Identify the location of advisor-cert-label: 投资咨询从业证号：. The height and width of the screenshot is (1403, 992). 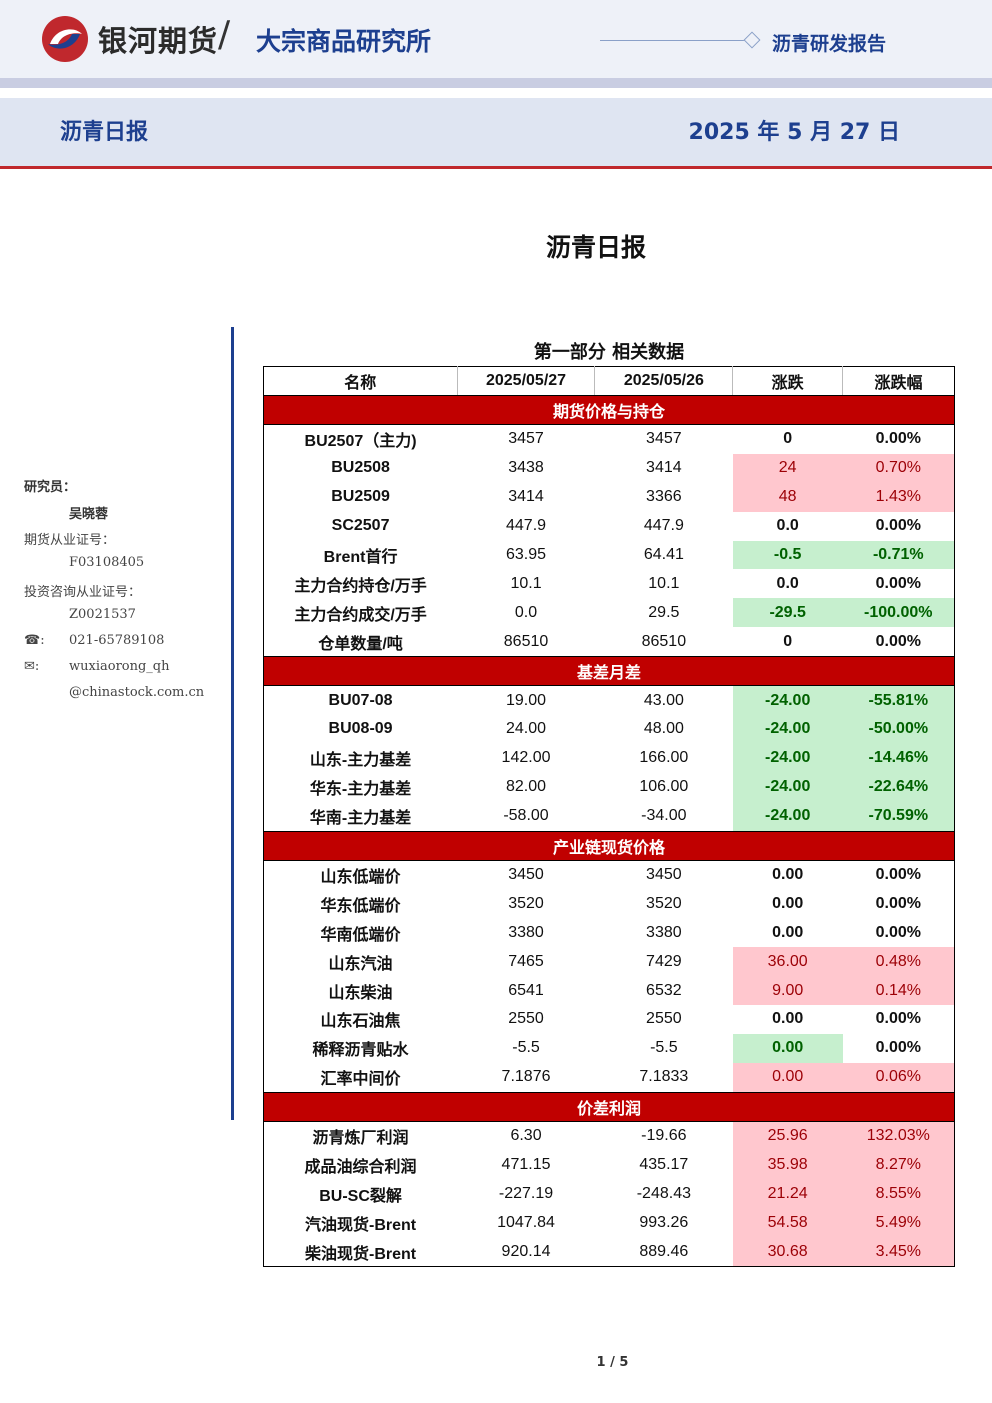
(83, 592).